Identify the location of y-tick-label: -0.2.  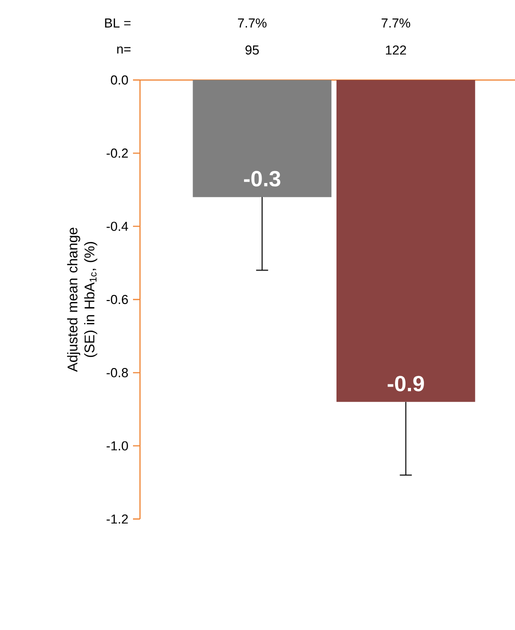
(117, 153).